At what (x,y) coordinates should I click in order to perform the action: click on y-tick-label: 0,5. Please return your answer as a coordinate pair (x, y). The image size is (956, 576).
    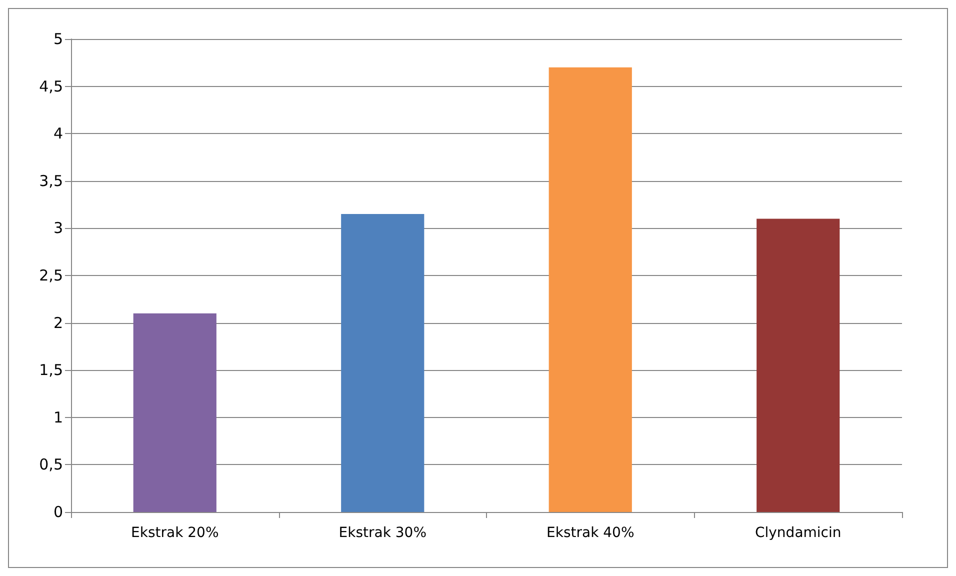
    Looking at the image, I should click on (51, 465).